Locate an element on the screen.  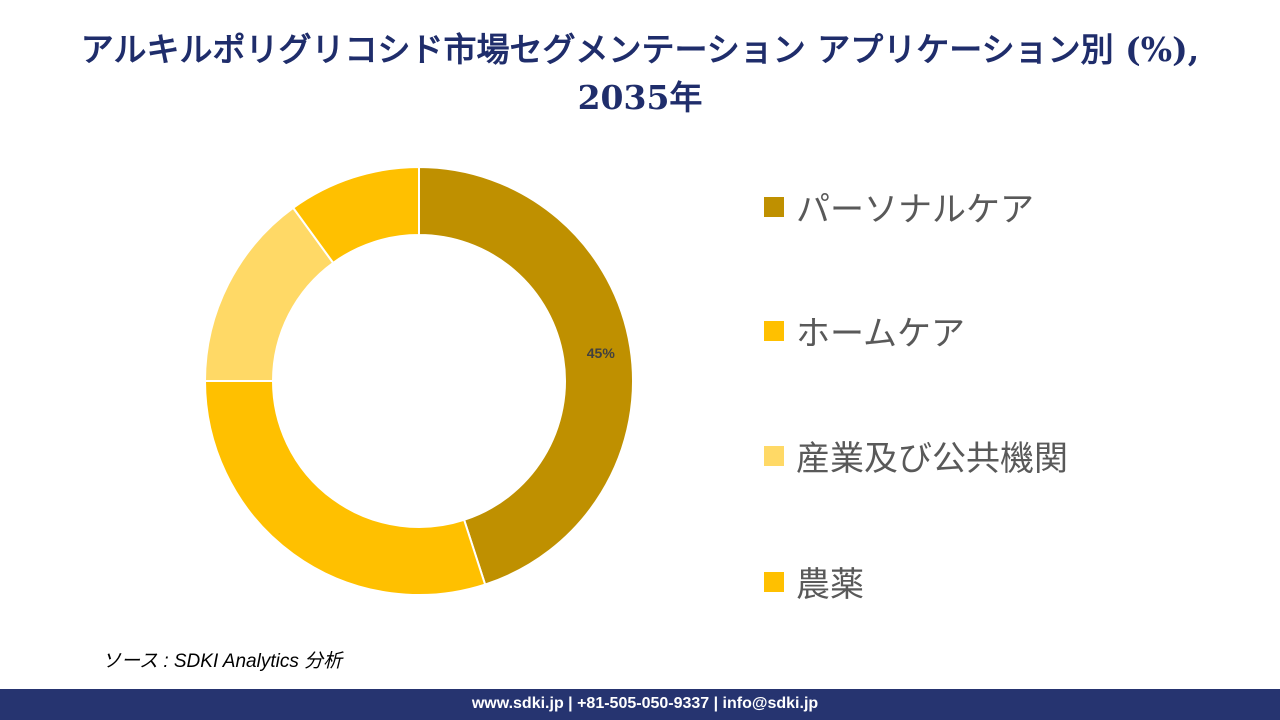
legend-label: 農薬 is located at coordinates (830, 585).